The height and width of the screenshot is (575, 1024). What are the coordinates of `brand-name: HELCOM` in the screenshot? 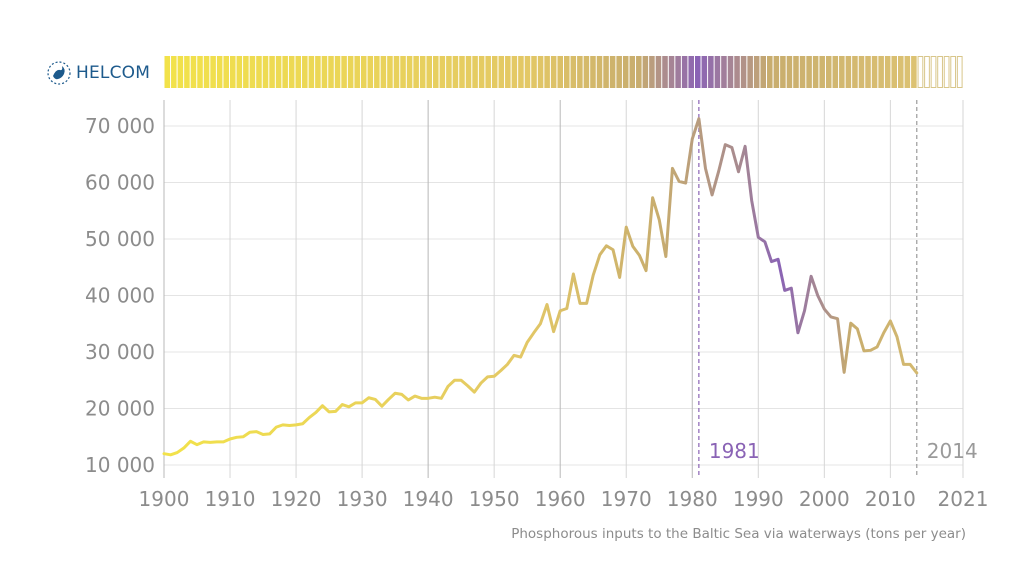 It's located at (113, 73).